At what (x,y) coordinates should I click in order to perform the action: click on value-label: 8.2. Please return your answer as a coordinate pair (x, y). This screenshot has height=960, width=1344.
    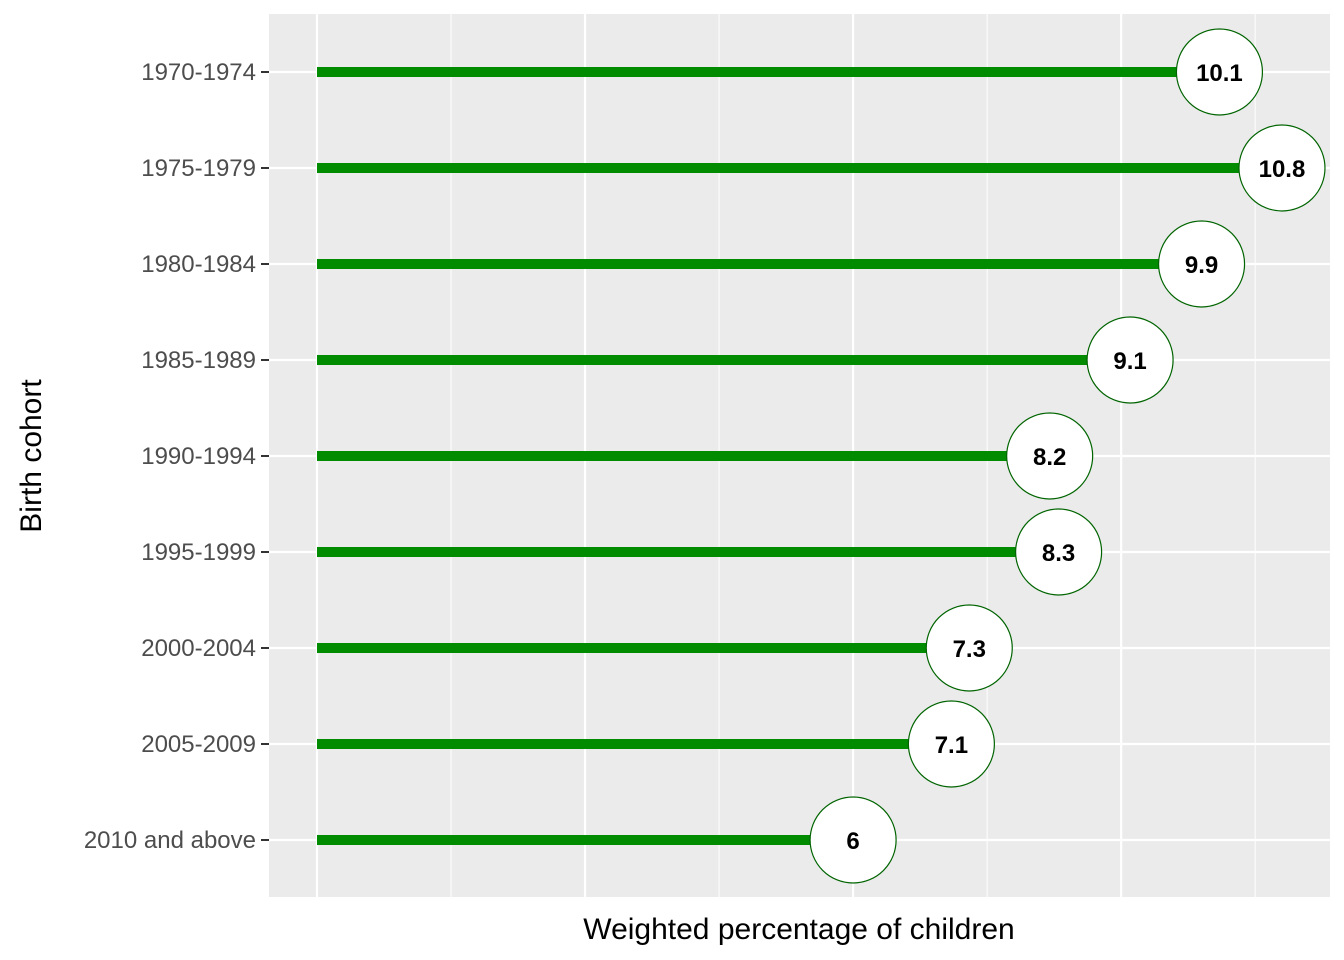
    Looking at the image, I should click on (1049, 457).